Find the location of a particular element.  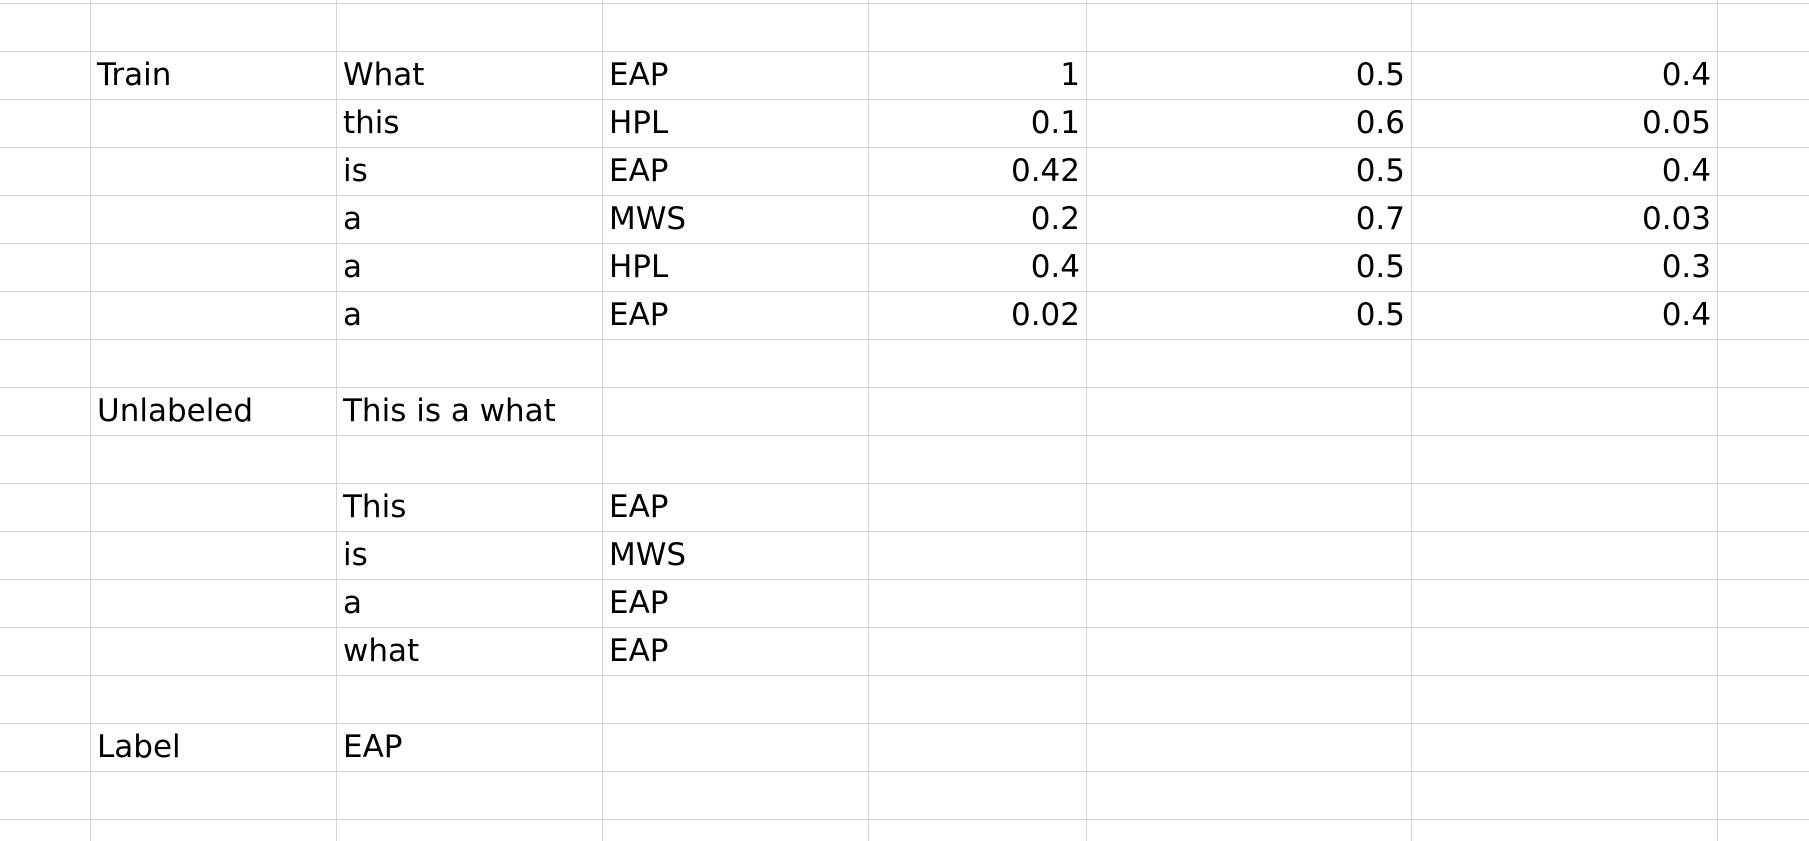

cell-train-value-1: 0.4 is located at coordinates (1055, 267).